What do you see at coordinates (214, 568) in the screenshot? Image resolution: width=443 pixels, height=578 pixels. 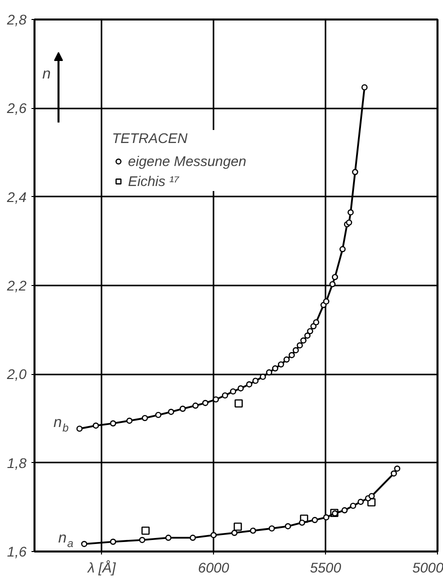 I see `x-tick-label: 6000` at bounding box center [214, 568].